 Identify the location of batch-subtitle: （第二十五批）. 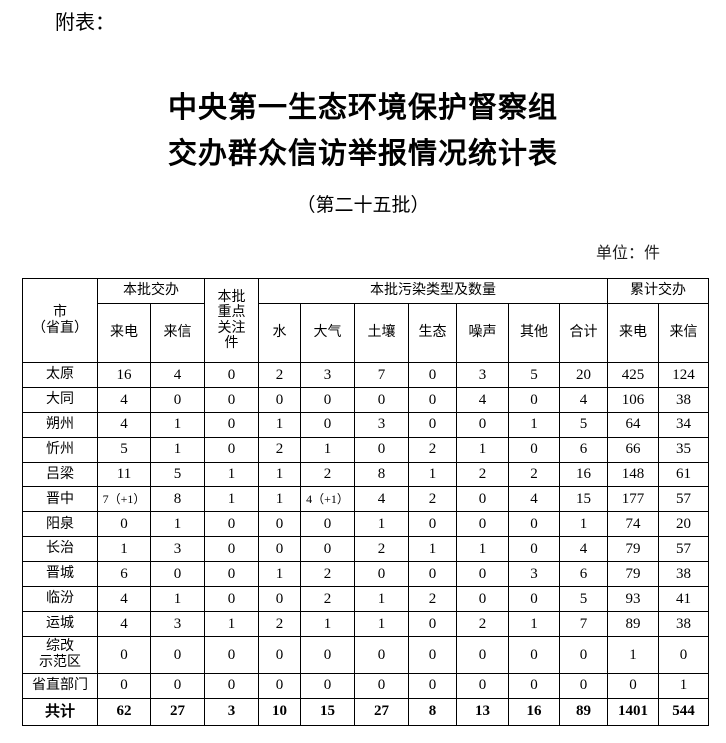
(363, 205).